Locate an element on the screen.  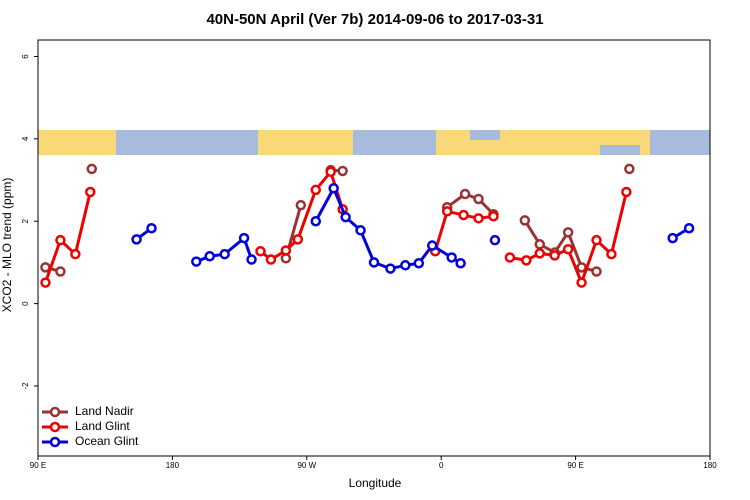
map-strip is located at coordinates (374, 142).